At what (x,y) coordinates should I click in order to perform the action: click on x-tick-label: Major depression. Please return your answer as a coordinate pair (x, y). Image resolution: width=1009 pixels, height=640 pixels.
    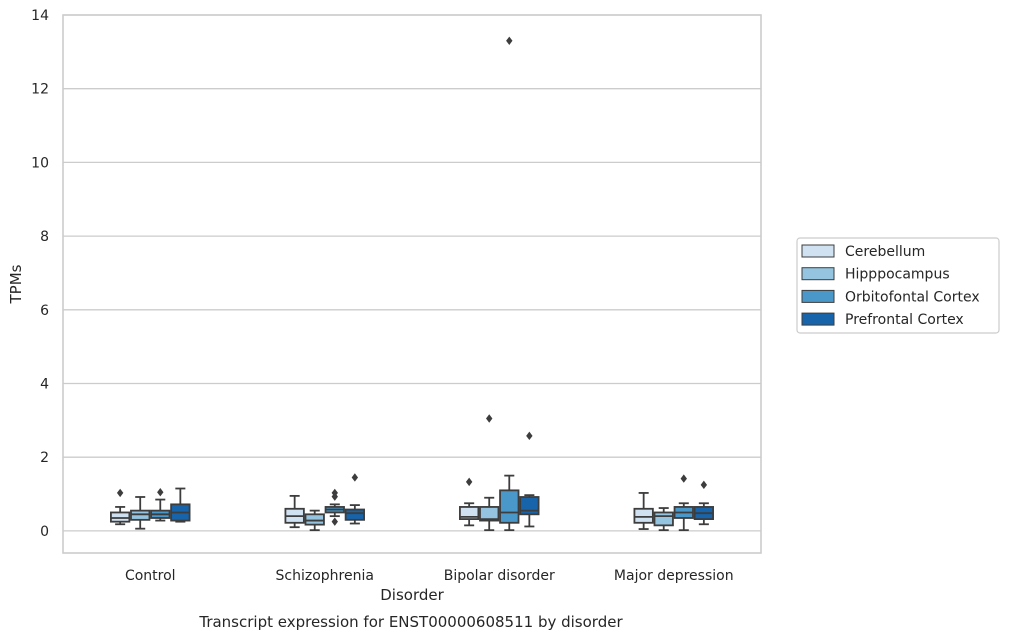
    Looking at the image, I should click on (674, 576).